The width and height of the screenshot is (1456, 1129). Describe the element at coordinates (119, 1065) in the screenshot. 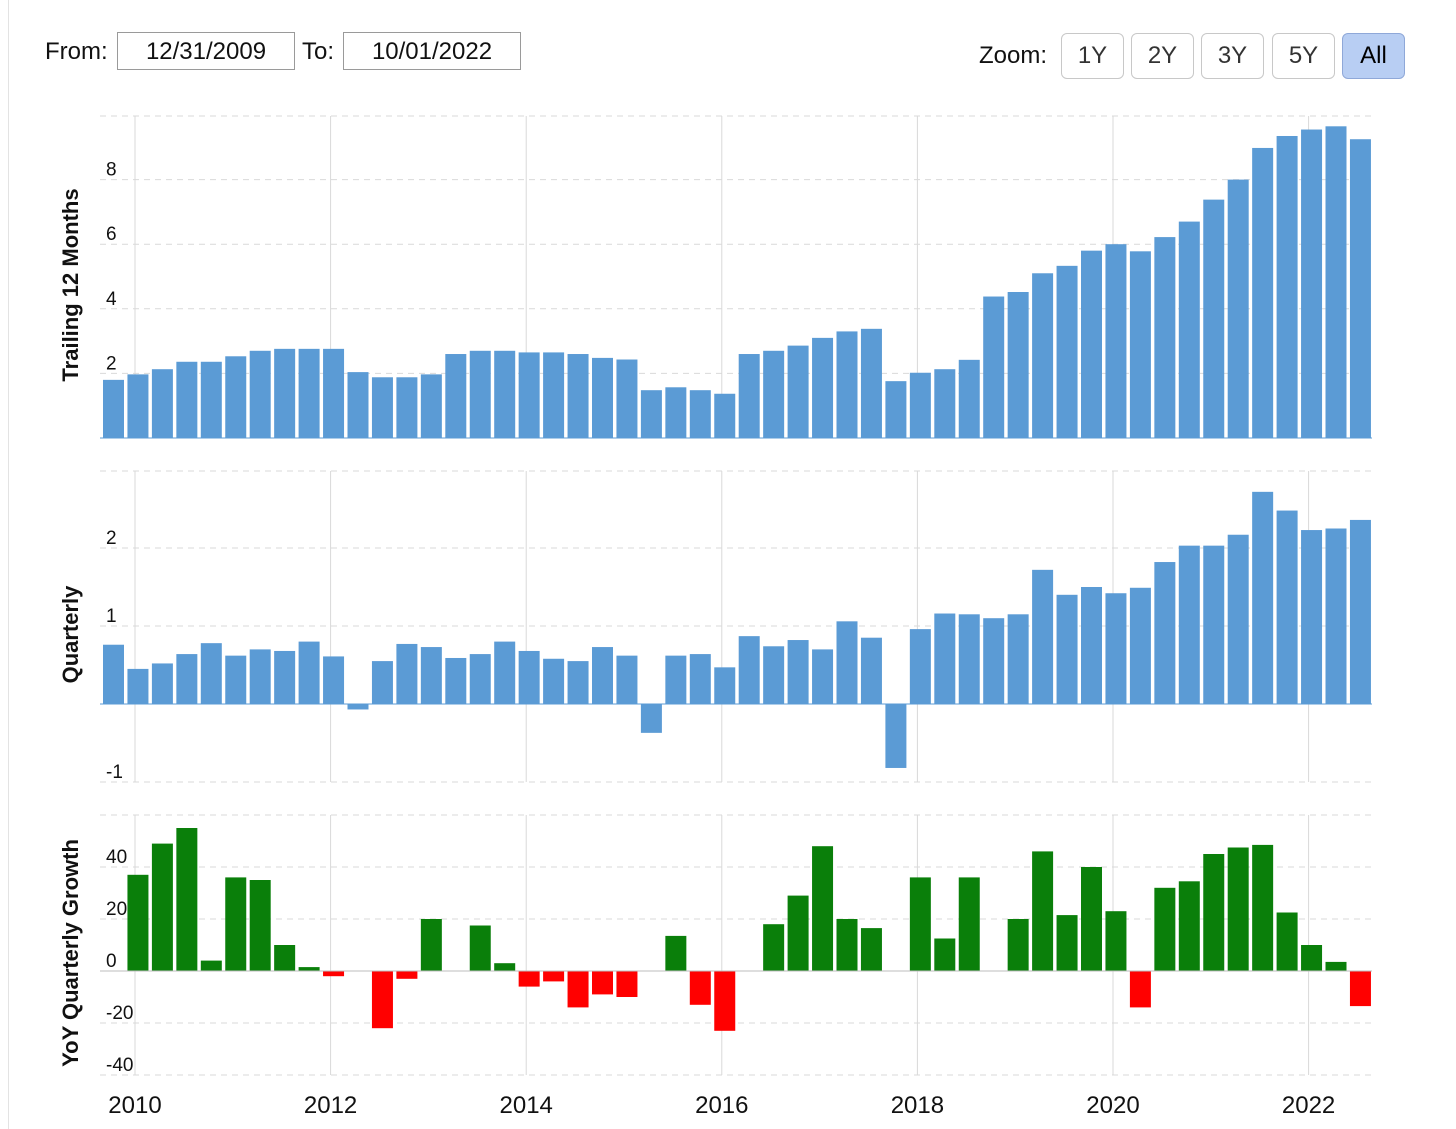

I see `y-tick-label: -40` at that location.